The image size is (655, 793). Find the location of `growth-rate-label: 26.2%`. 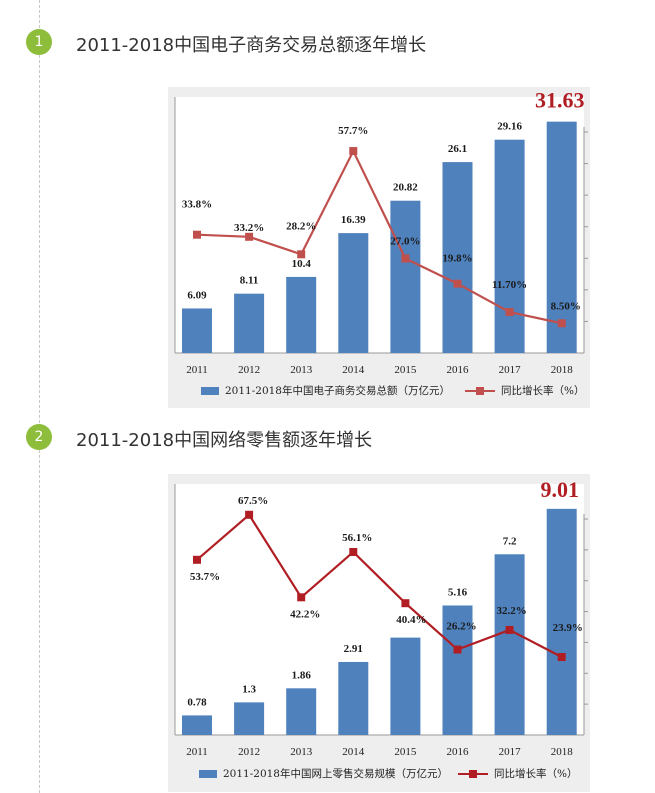

growth-rate-label: 26.2% is located at coordinates (461, 627).